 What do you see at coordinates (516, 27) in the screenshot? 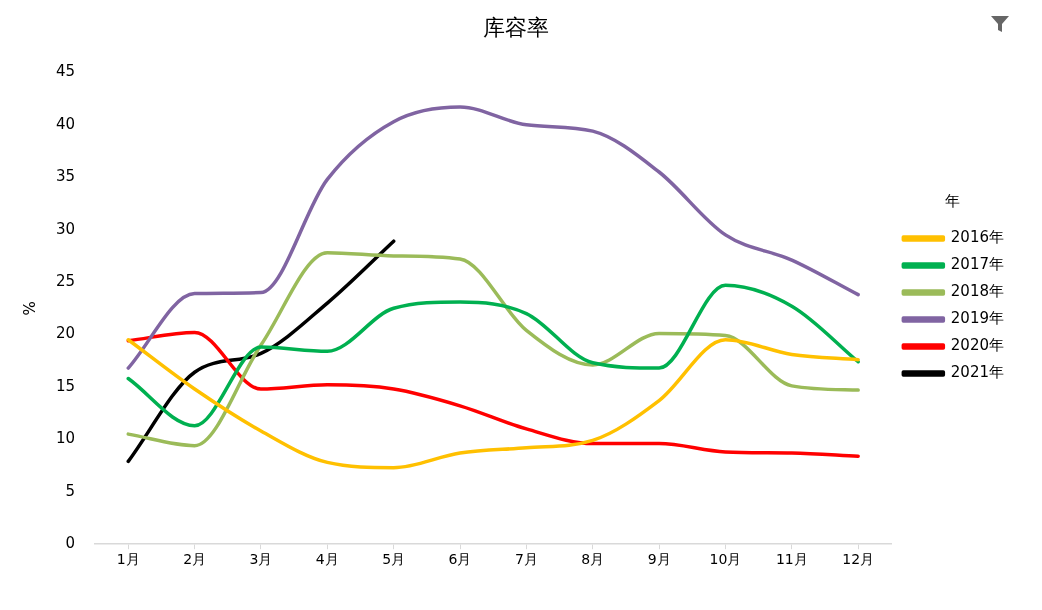
I see `chart-title: 库容率` at bounding box center [516, 27].